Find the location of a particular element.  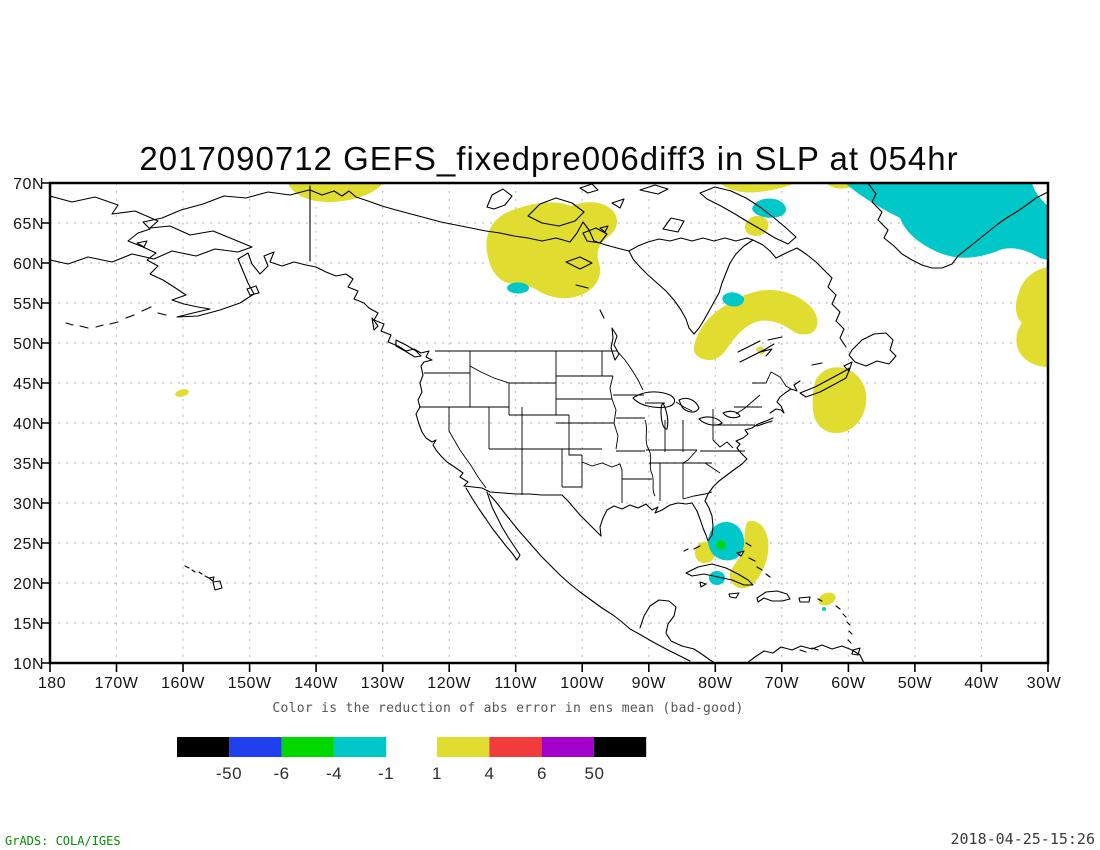

lon-label: 180 is located at coordinates (52, 683).